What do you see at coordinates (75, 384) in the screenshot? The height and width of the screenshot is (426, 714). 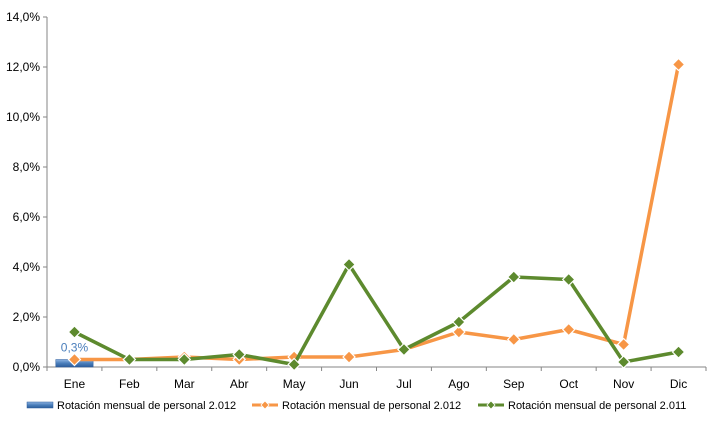 I see `x-tick-label: Ene` at bounding box center [75, 384].